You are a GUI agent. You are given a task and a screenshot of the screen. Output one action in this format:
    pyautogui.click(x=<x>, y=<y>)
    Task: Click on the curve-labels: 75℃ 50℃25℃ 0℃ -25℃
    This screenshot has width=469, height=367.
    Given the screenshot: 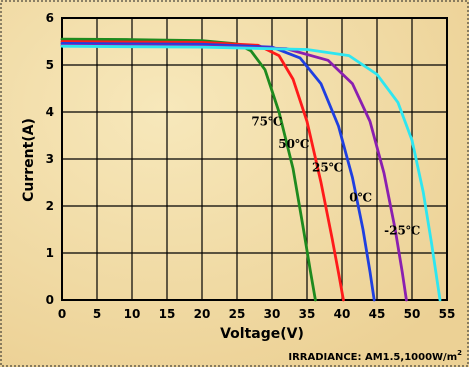 What is the action you would take?
    pyautogui.click(x=335, y=175)
    